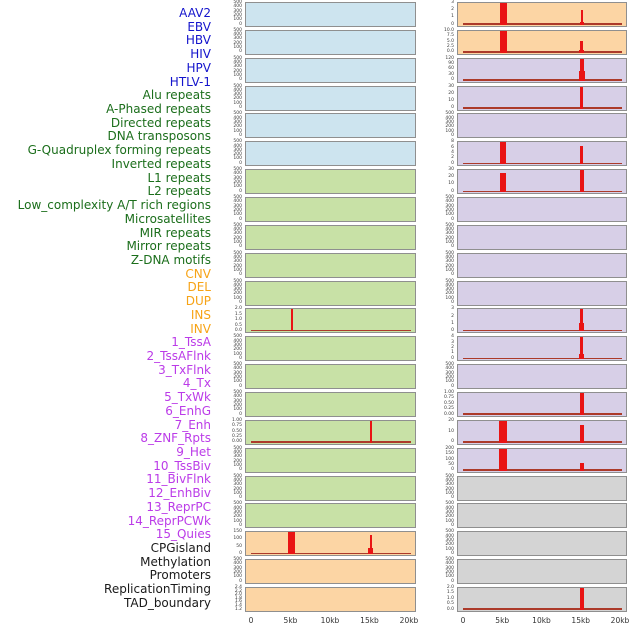 The width and height of the screenshot is (630, 630). Describe the element at coordinates (409, 620) in the screenshot. I see `x-tick-label: 20kb` at that location.